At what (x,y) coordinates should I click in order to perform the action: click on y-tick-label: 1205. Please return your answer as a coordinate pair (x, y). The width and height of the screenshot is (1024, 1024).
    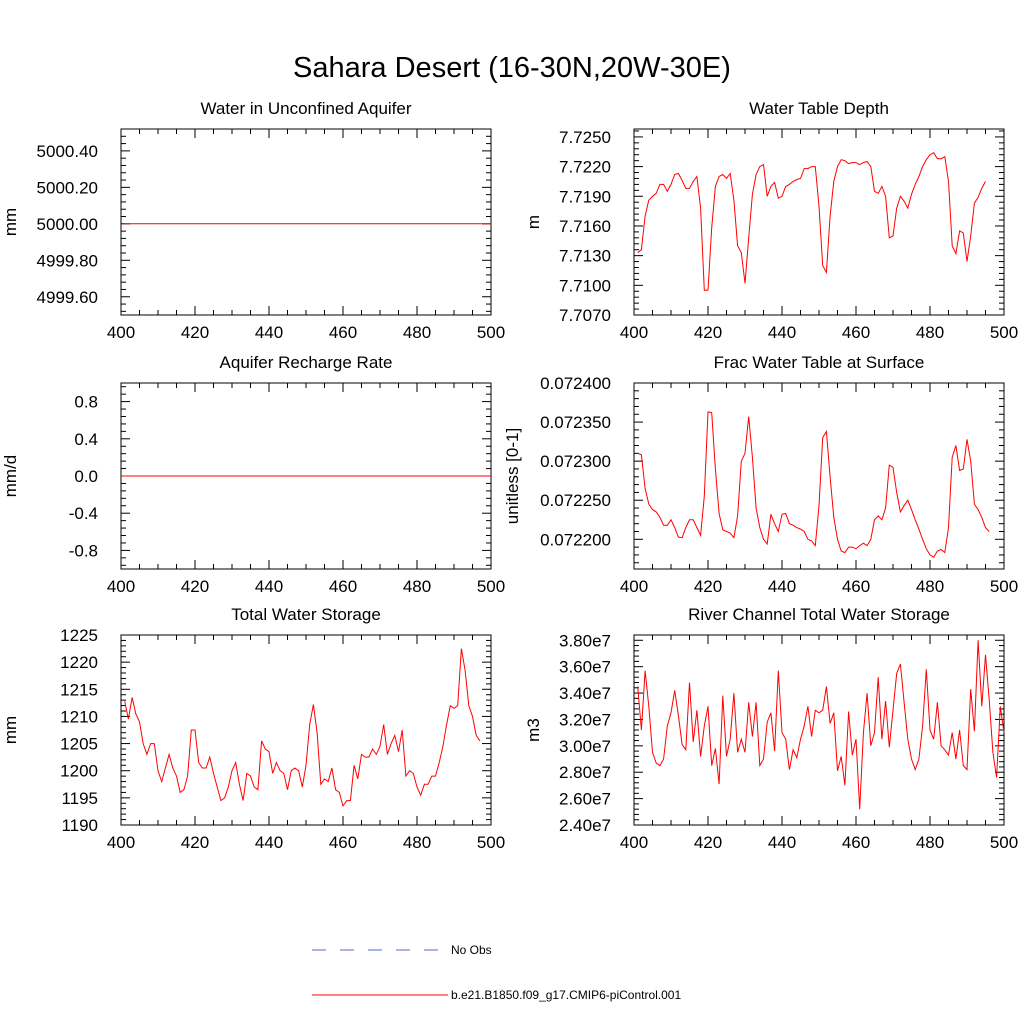
    Looking at the image, I should click on (79, 744).